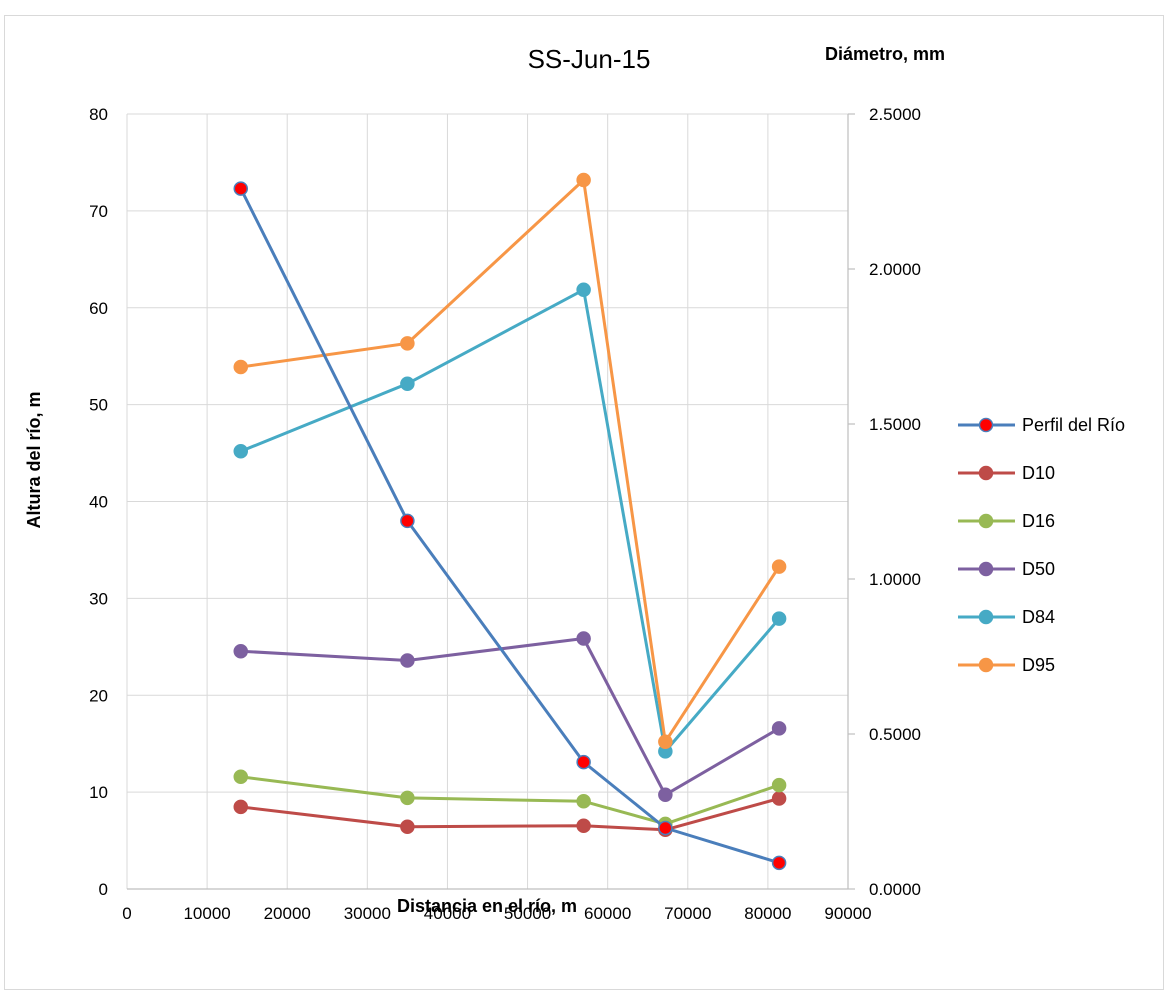 The height and width of the screenshot is (1000, 1169). Describe the element at coordinates (895, 734) in the screenshot. I see `right-tick-label: 0.5000` at that location.